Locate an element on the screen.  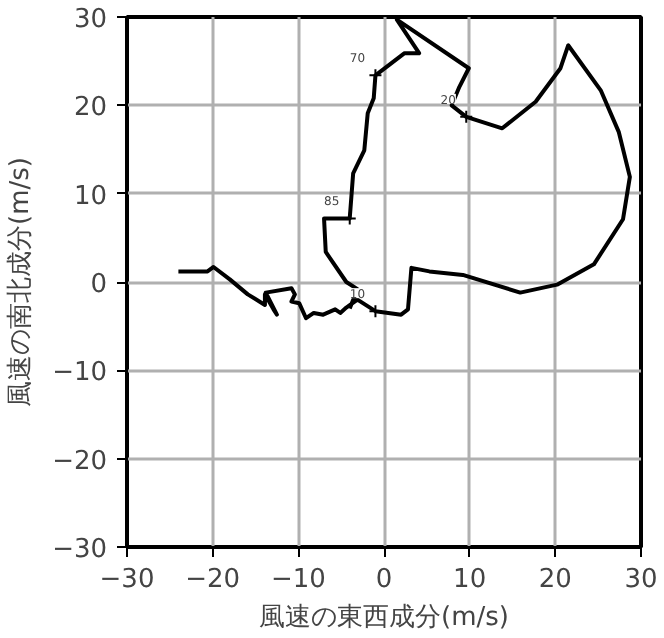
point is located at coordinates (466, 116).